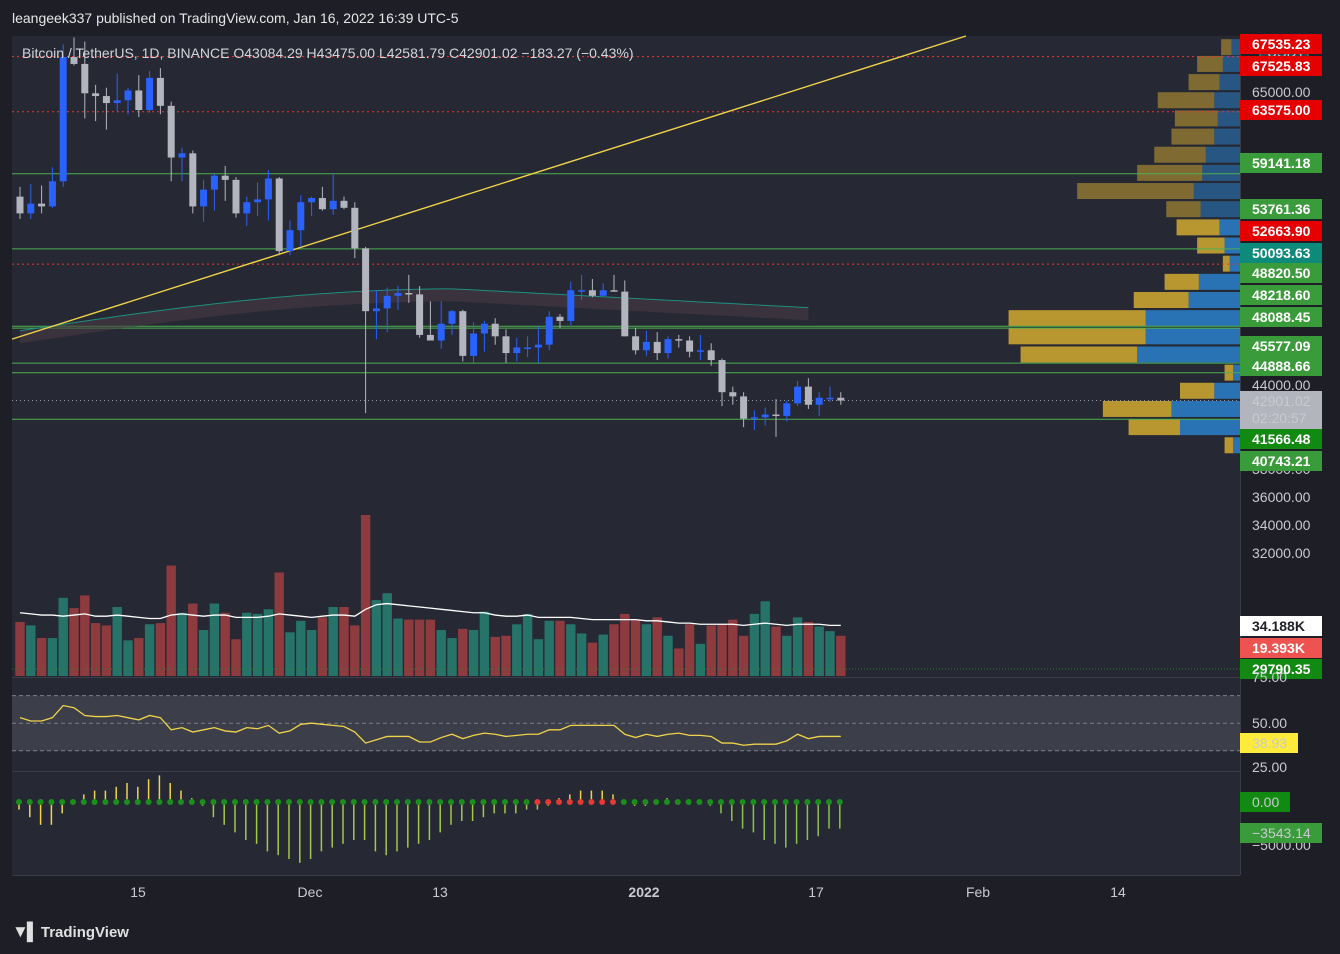 This screenshot has height=954, width=1340. Describe the element at coordinates (440, 892) in the screenshot. I see `time-label-2: 13` at that location.